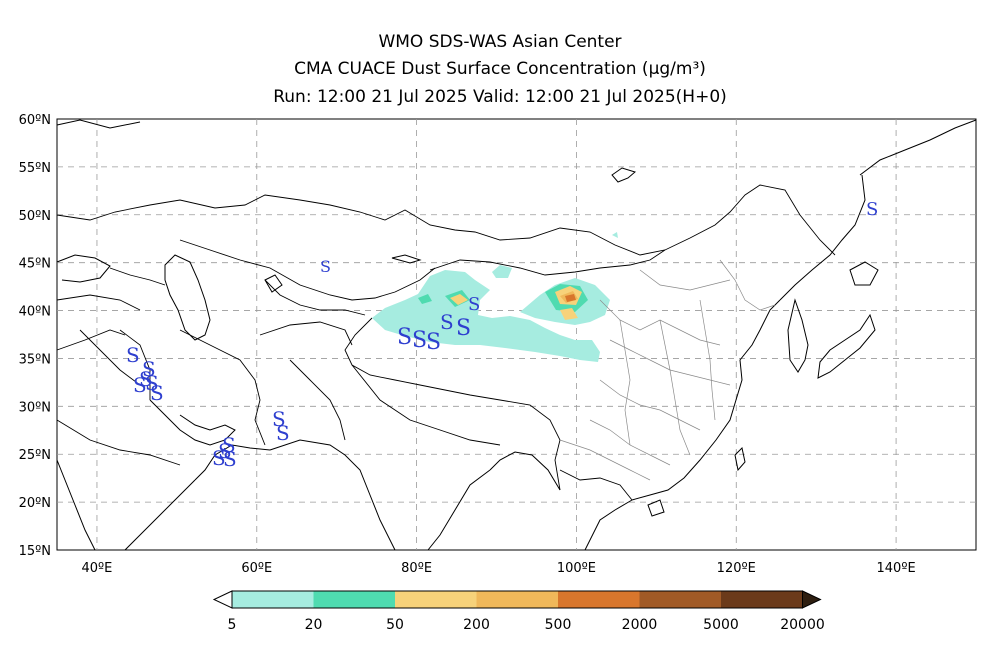  Describe the element at coordinates (306, 333) in the screenshot. I see `border-afghanistan` at that location.